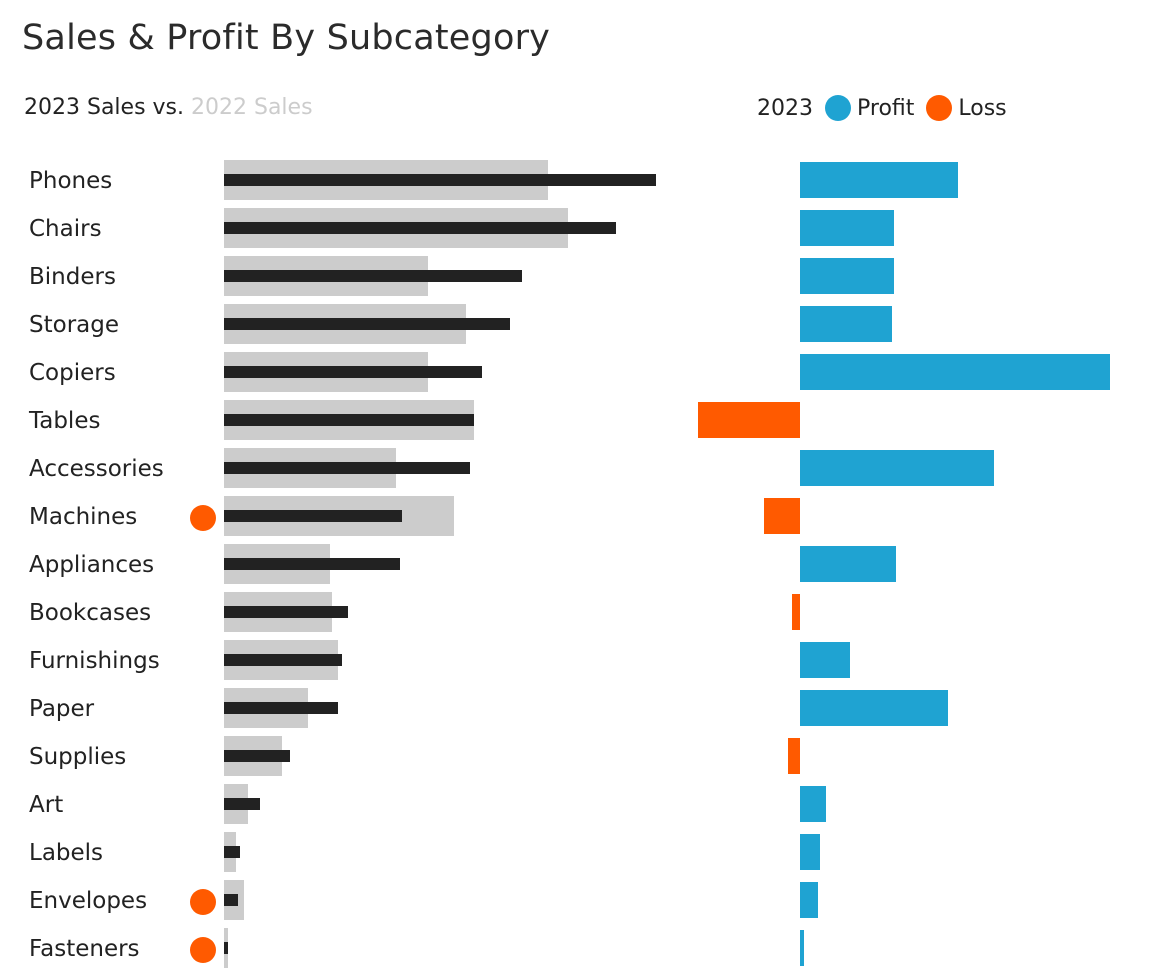 The image size is (1150, 978). Describe the element at coordinates (90, 613) in the screenshot. I see `category-label-bookcases: Bookcases` at that location.